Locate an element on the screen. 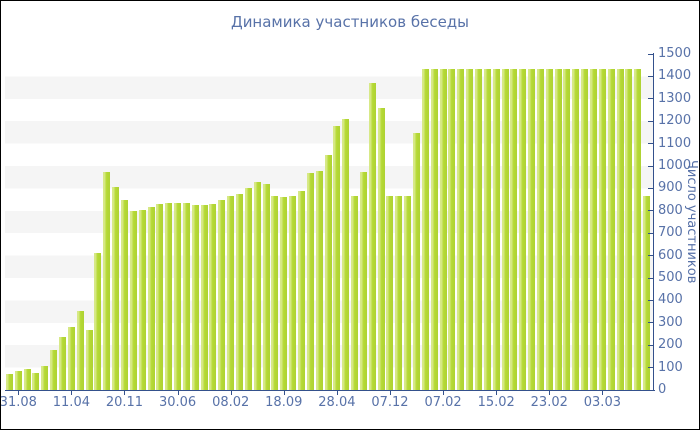 This screenshot has width=700, height=430. y-axis-title: Число участников is located at coordinates (691, 222).